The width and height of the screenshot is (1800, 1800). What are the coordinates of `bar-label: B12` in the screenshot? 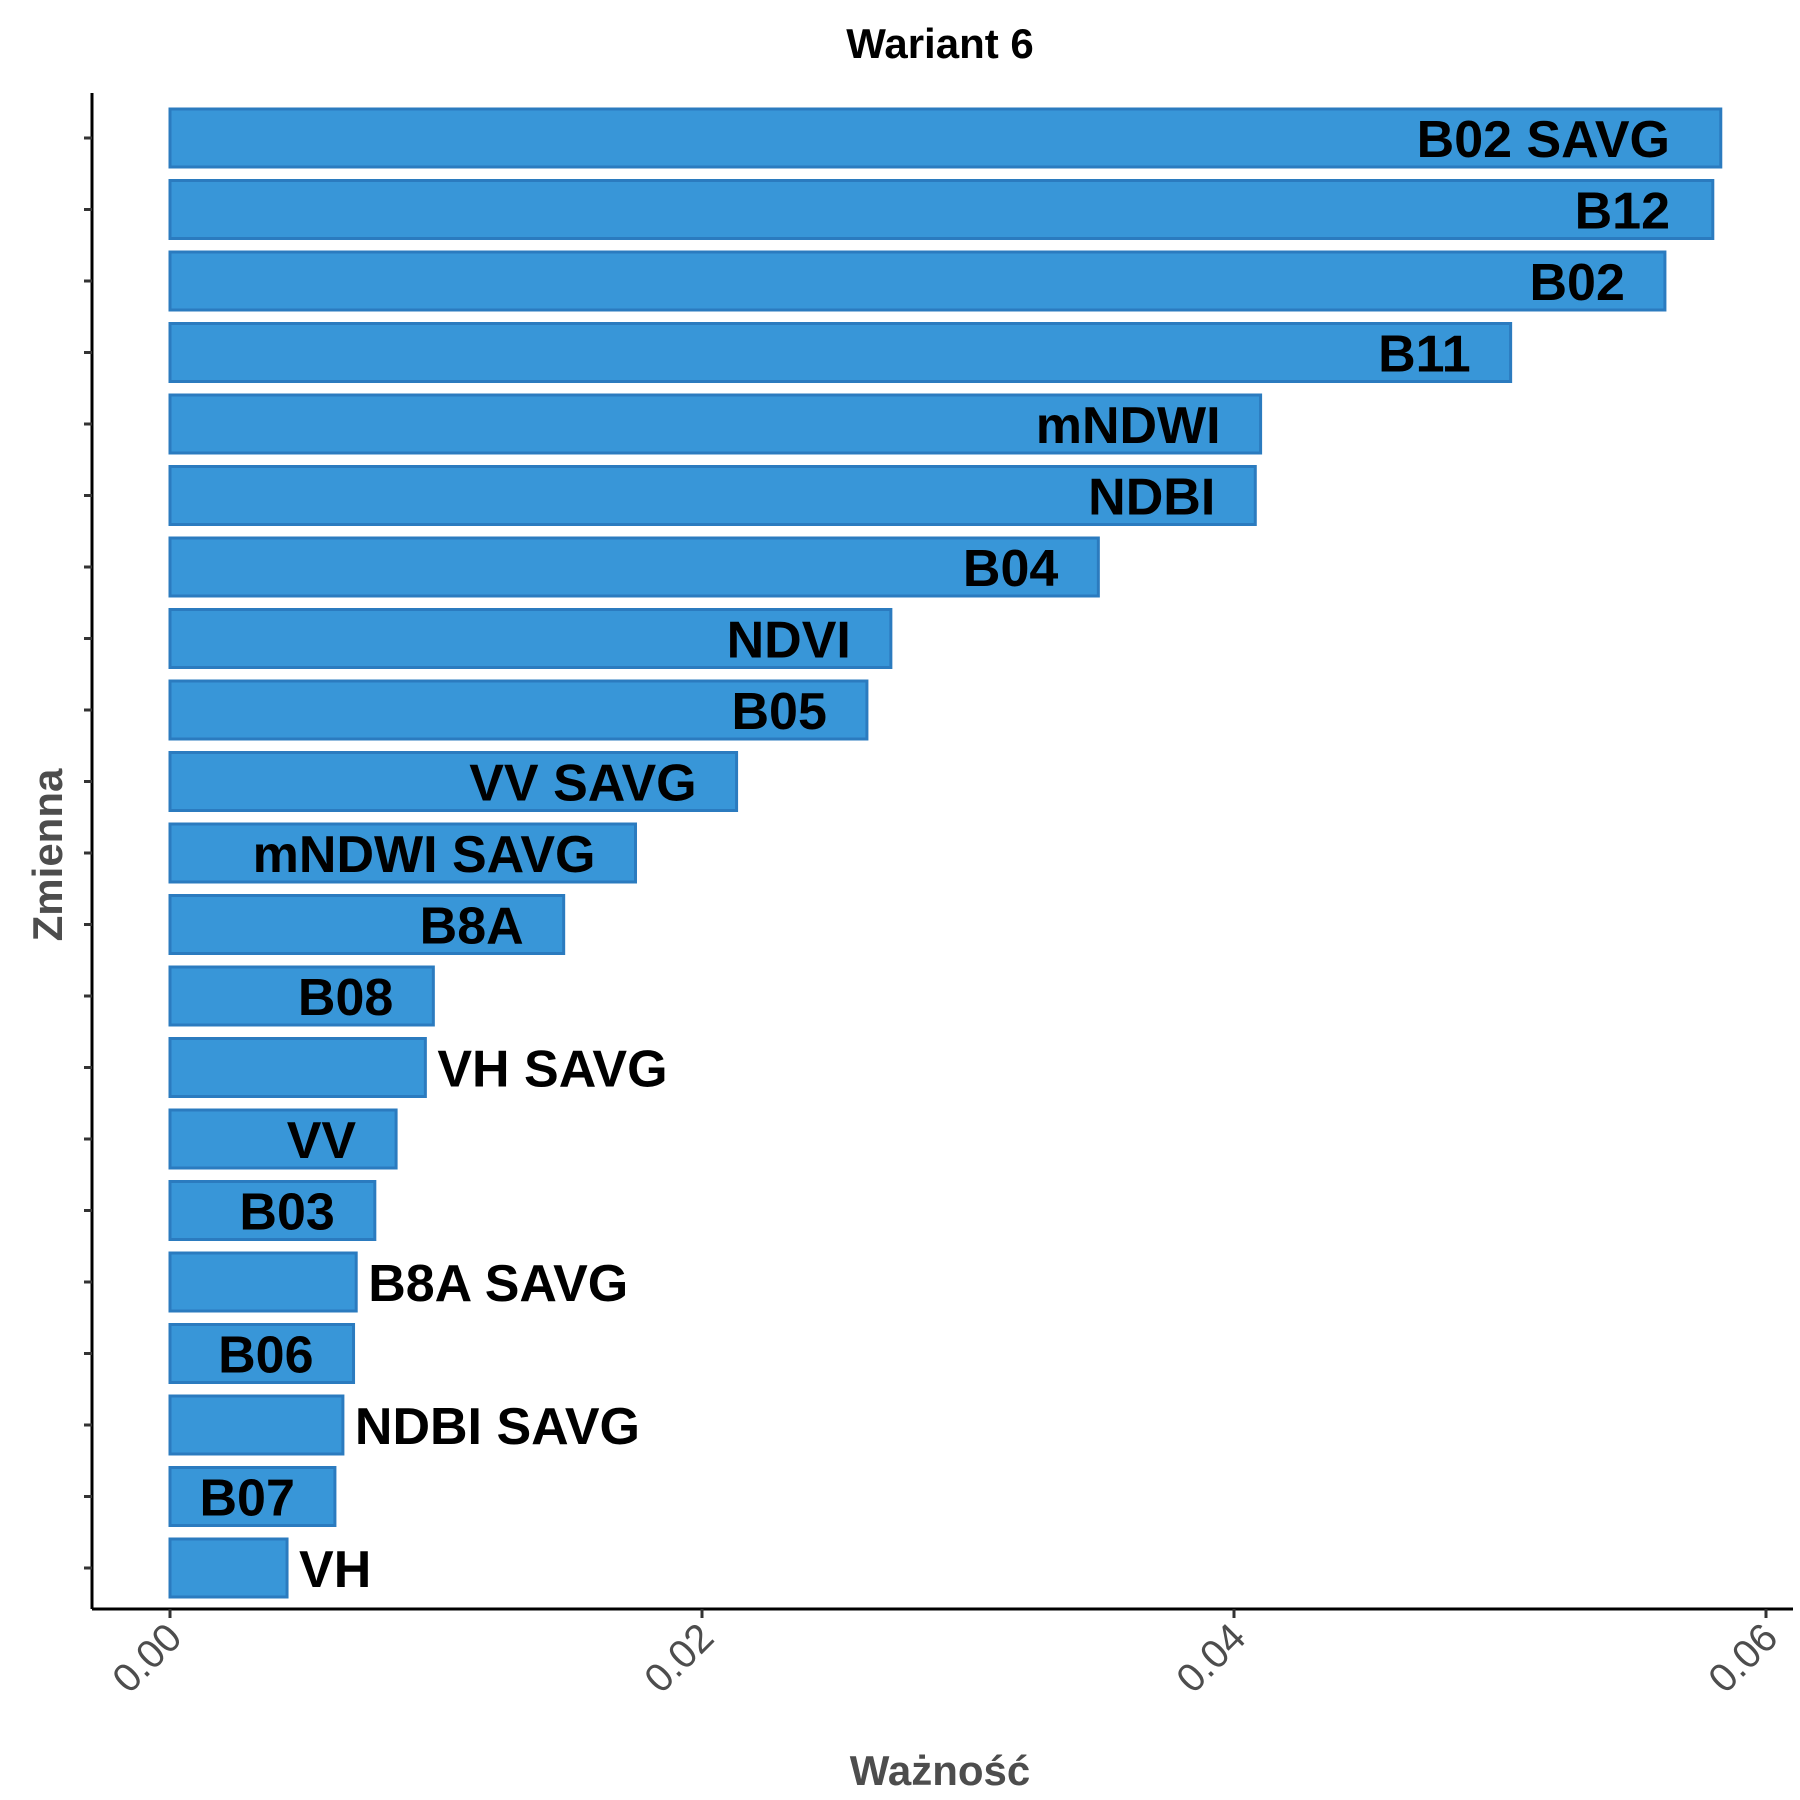 It's located at (1622, 212).